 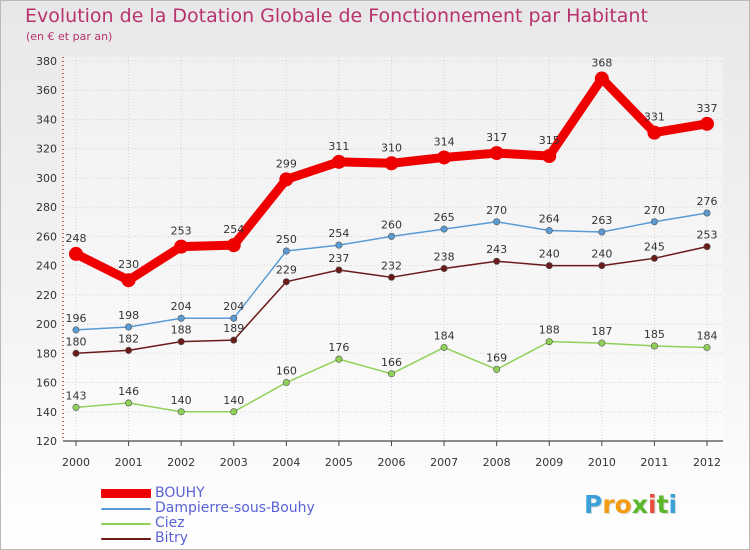 What do you see at coordinates (129, 462) in the screenshot?
I see `x-tick-label: 2001` at bounding box center [129, 462].